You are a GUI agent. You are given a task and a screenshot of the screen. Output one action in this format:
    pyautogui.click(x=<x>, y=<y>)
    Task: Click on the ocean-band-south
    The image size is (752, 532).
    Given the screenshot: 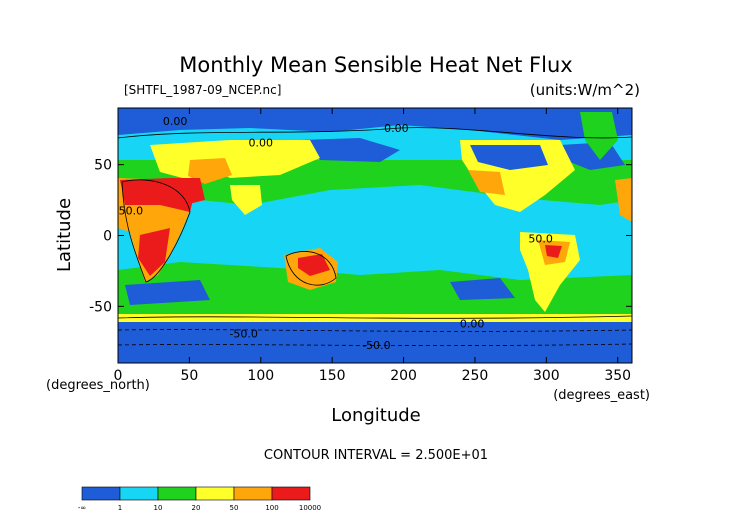 What is the action you would take?
    pyautogui.click(x=375, y=287)
    